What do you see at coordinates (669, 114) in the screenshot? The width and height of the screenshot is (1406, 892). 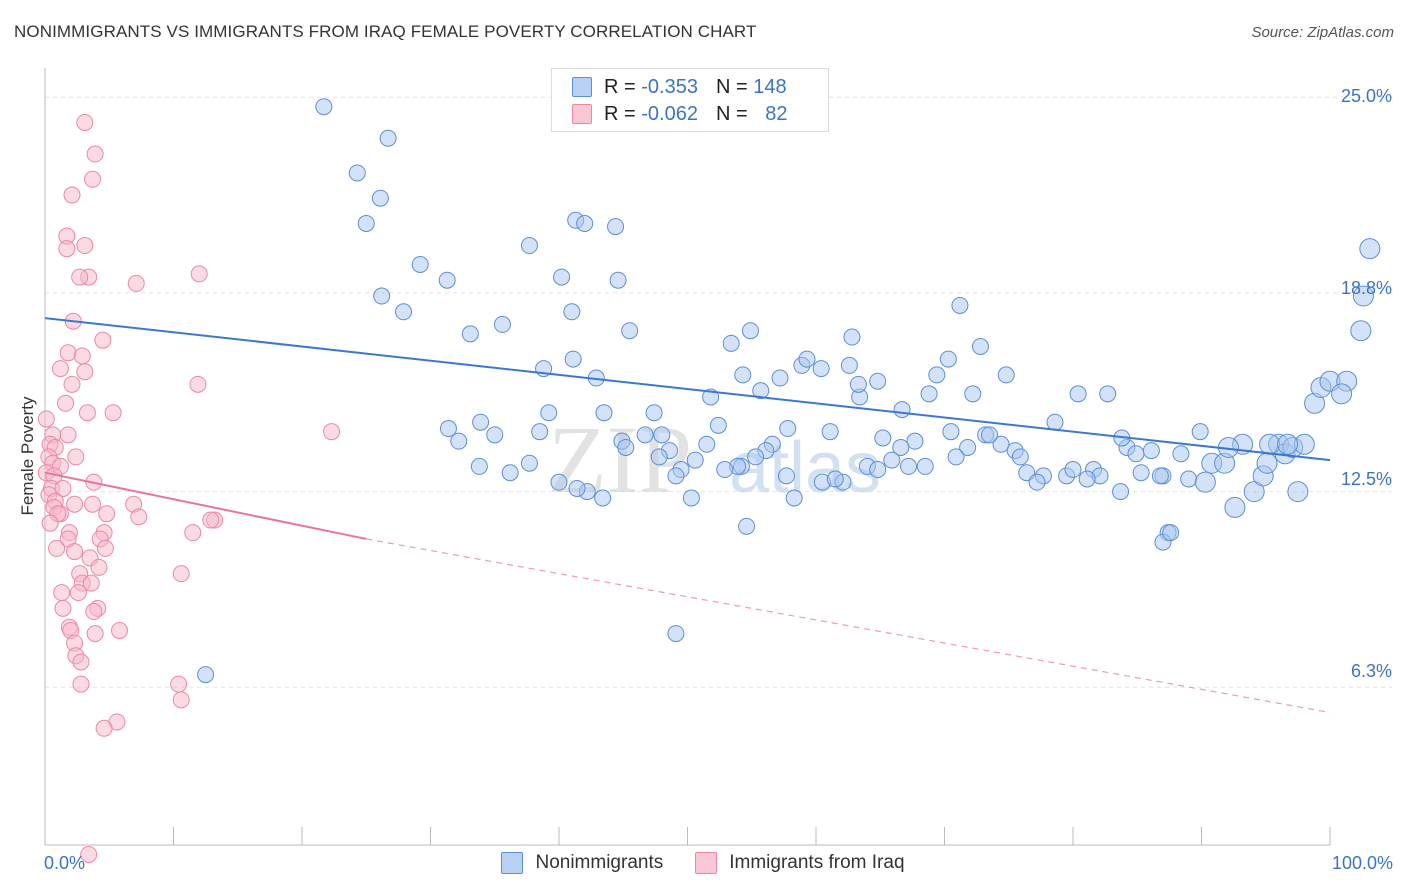 I see `r-value: -0.062` at bounding box center [669, 114].